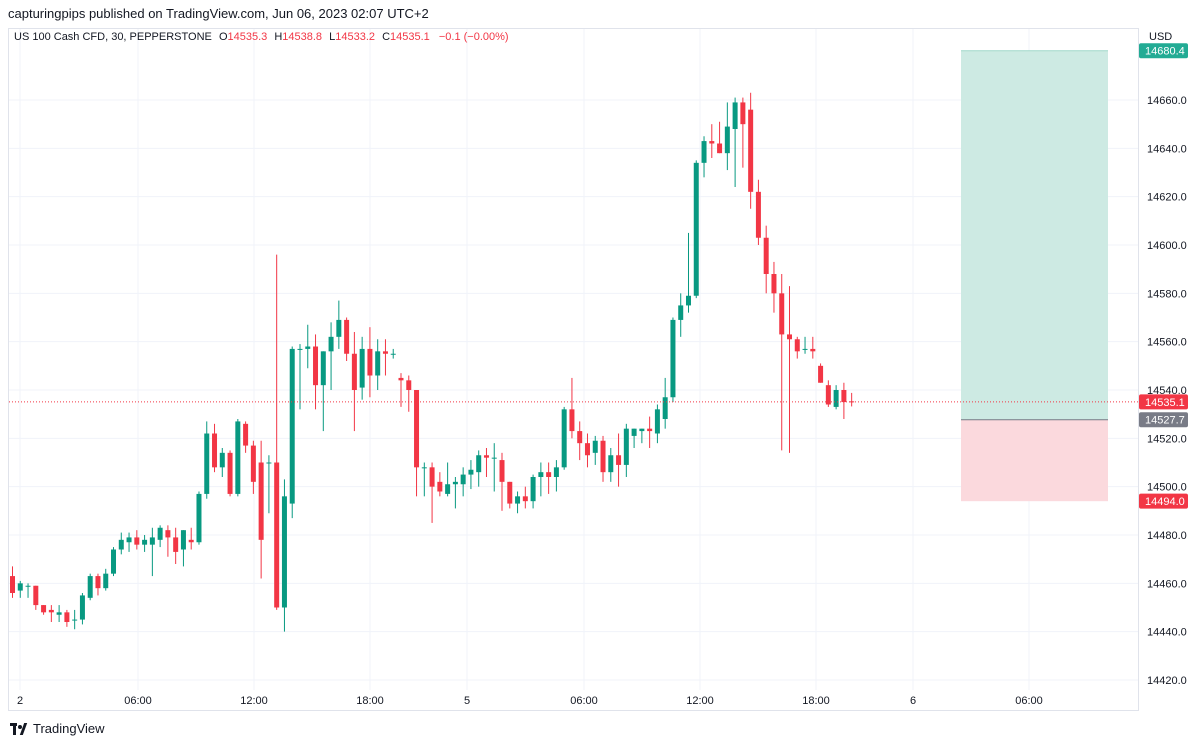 This screenshot has height=744, width=1200. What do you see at coordinates (1163, 420) in the screenshot?
I see `entry-price-badge: 14527.7` at bounding box center [1163, 420].